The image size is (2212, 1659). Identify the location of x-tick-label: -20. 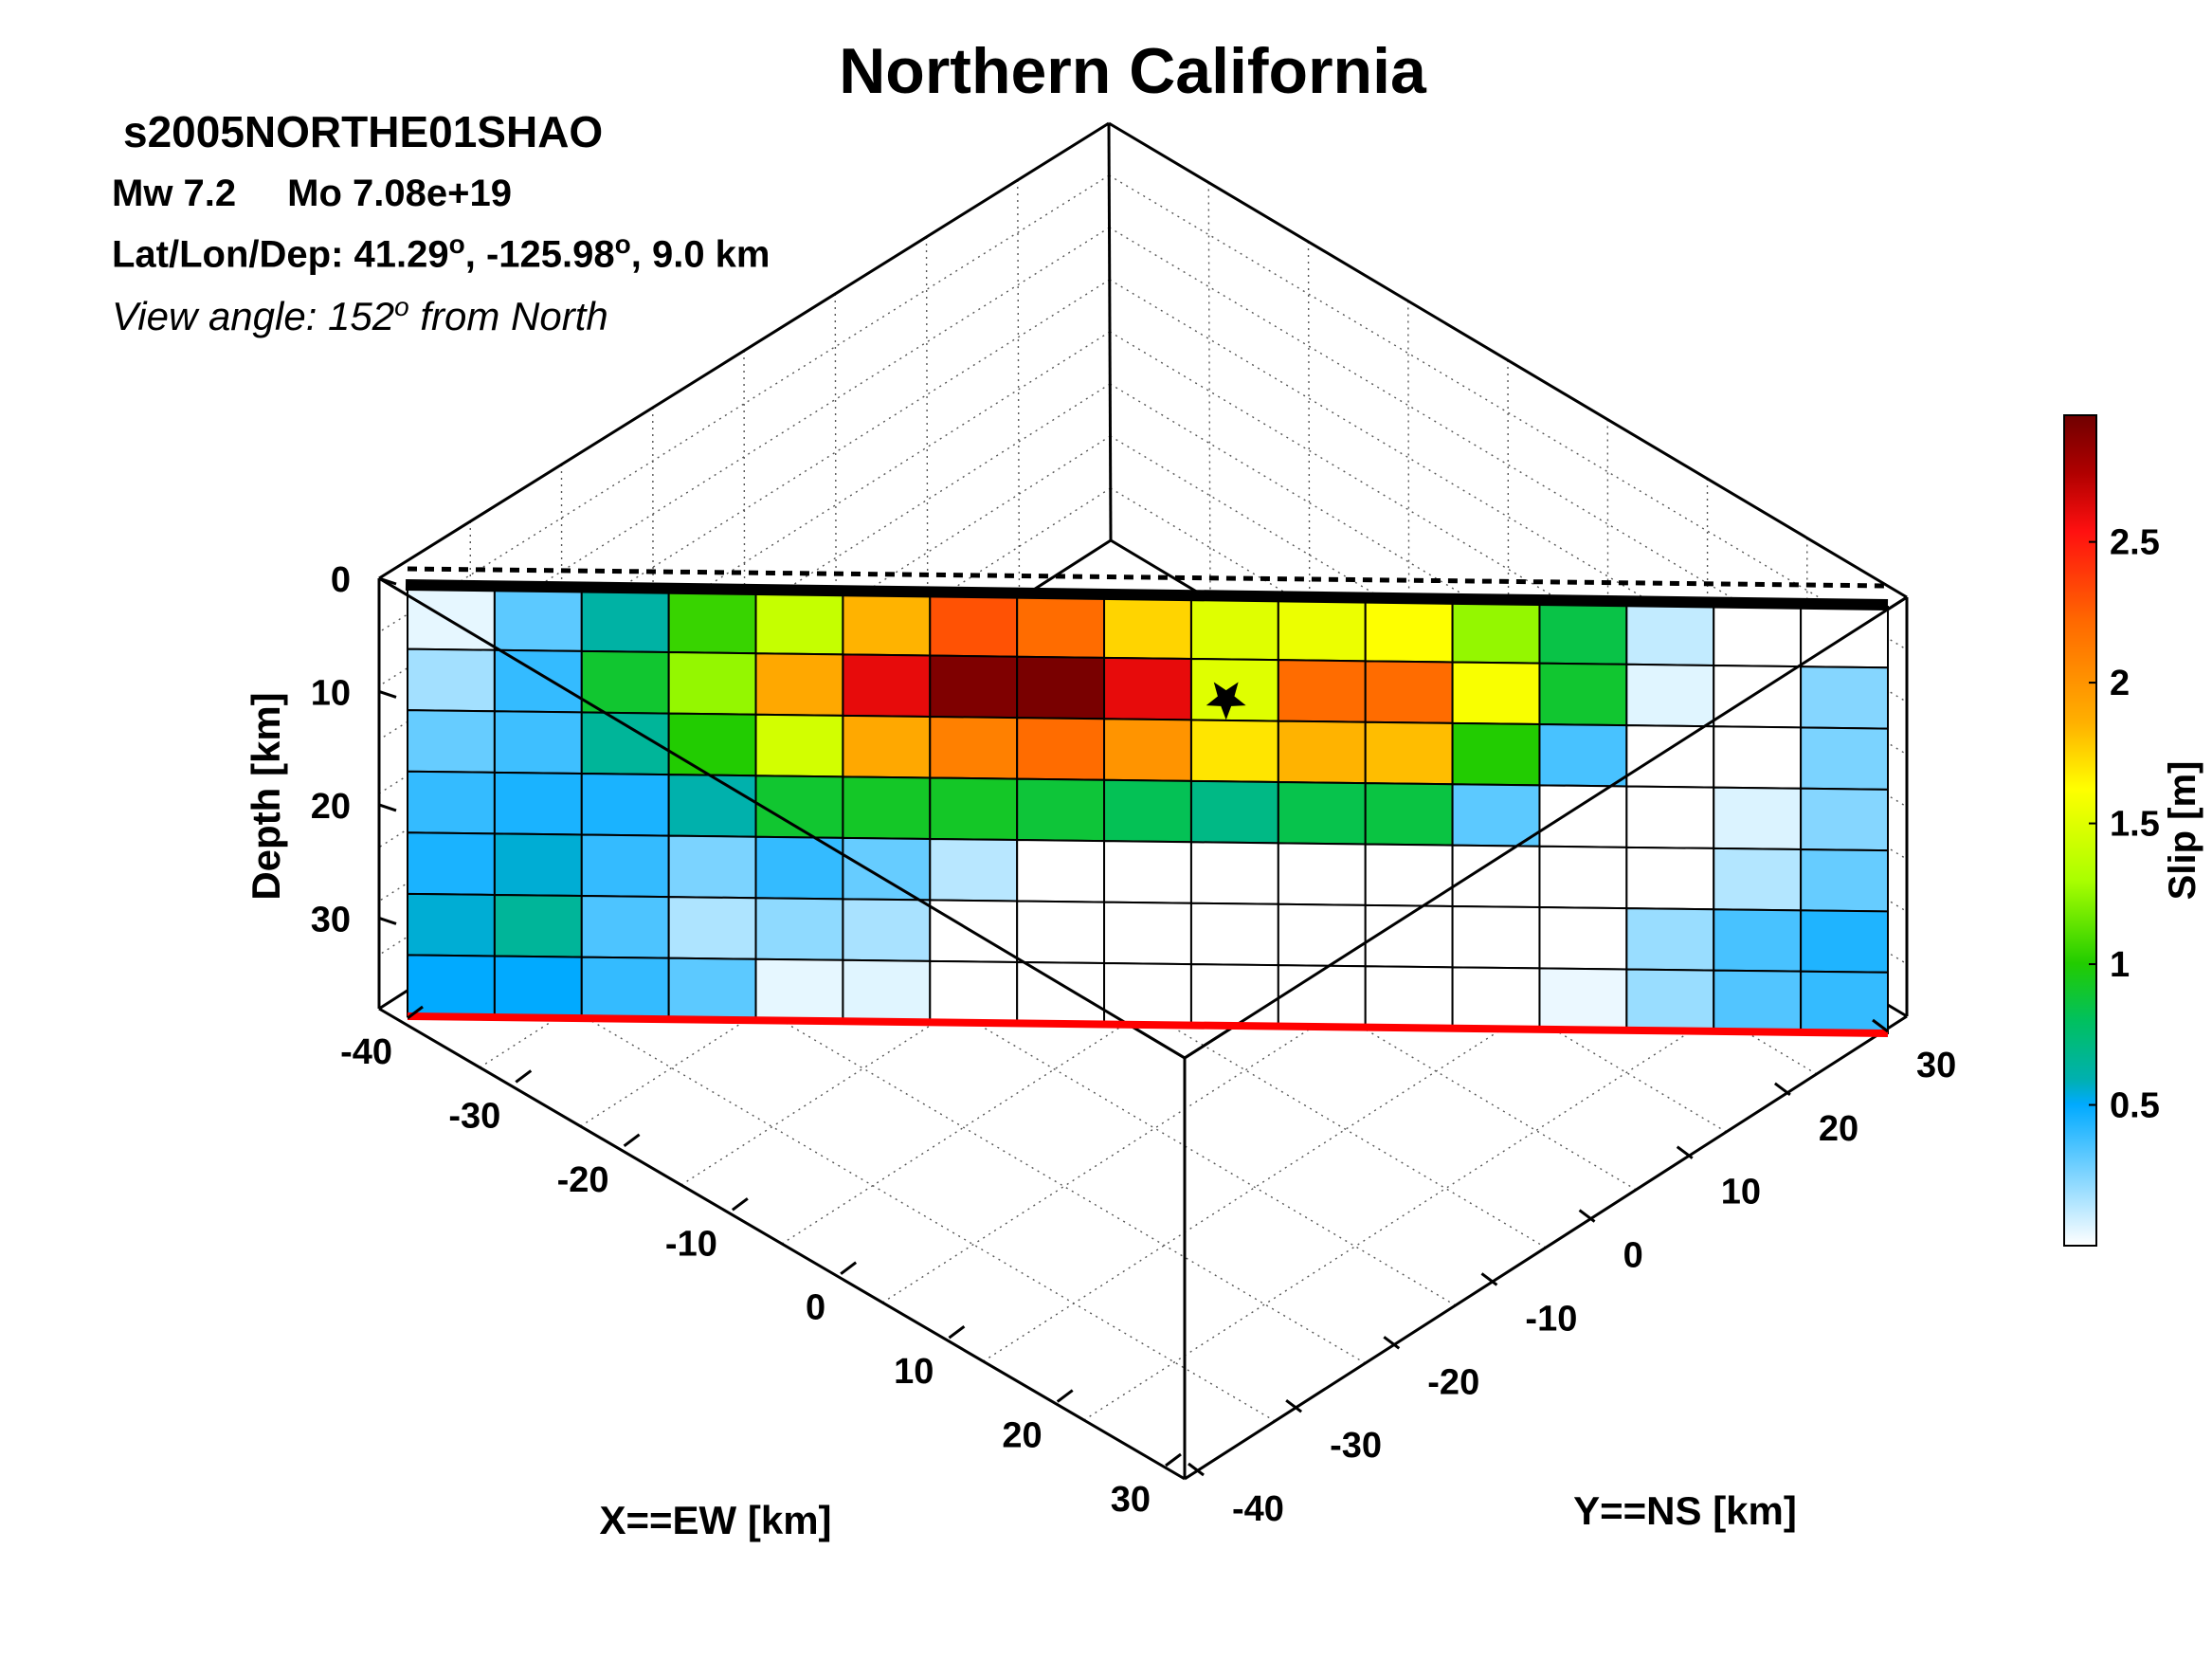
(583, 1180).